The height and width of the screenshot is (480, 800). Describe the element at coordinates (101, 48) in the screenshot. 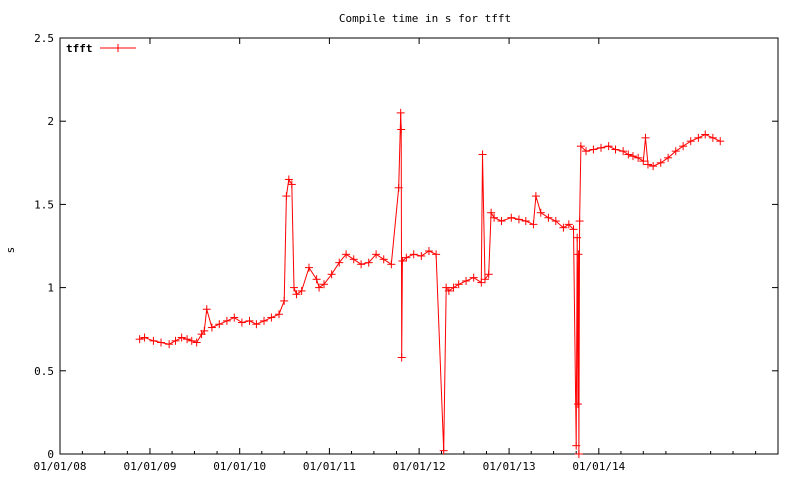

I see `legend: tfft` at that location.